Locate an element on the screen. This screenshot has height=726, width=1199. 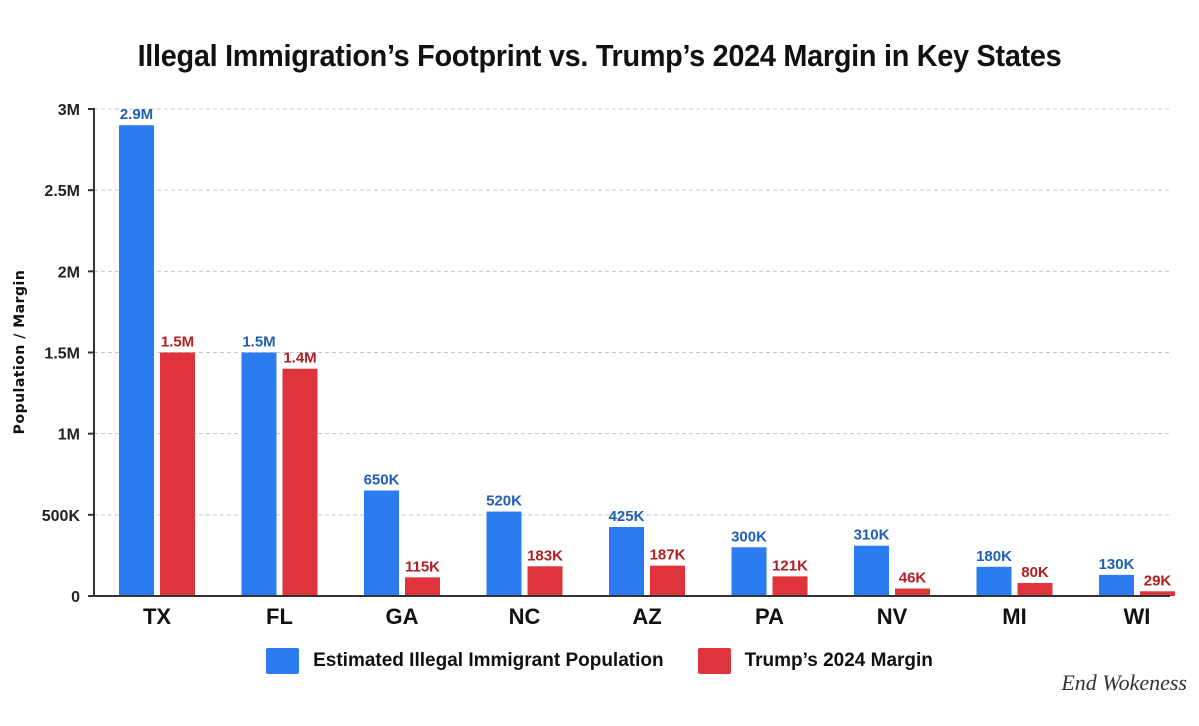
legend-swatch-population is located at coordinates (283, 661).